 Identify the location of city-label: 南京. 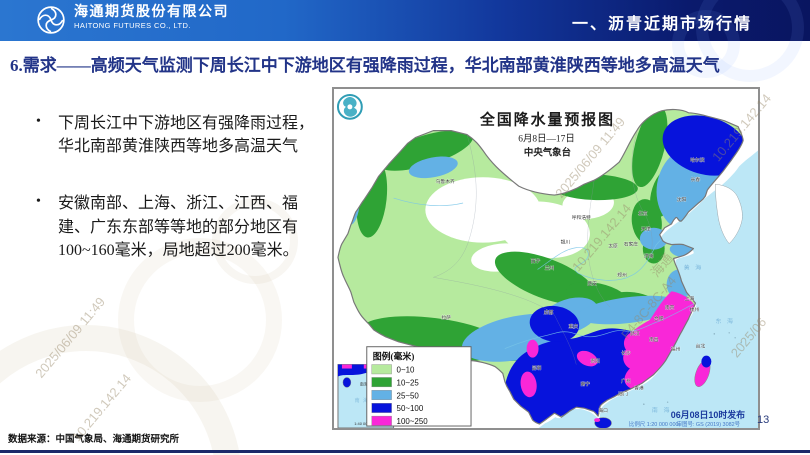
(670, 307).